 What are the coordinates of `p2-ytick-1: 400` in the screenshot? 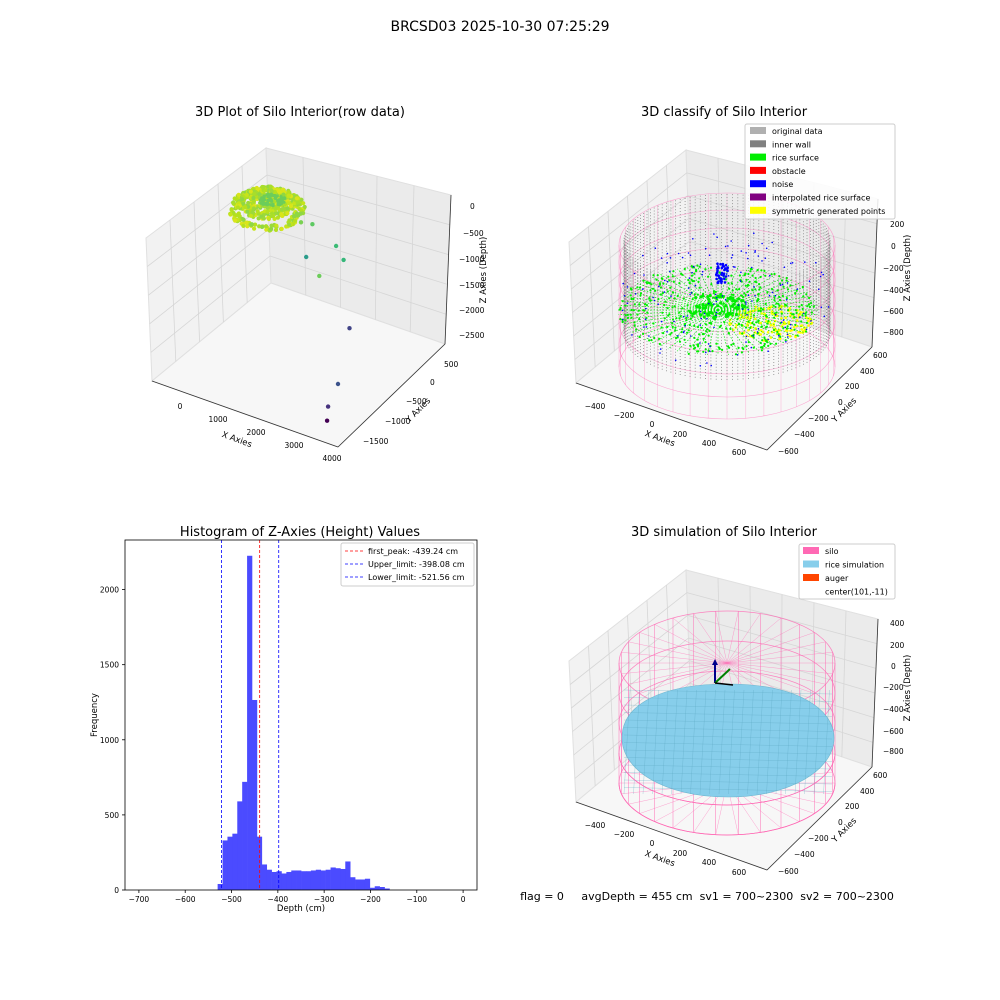 It's located at (867, 371).